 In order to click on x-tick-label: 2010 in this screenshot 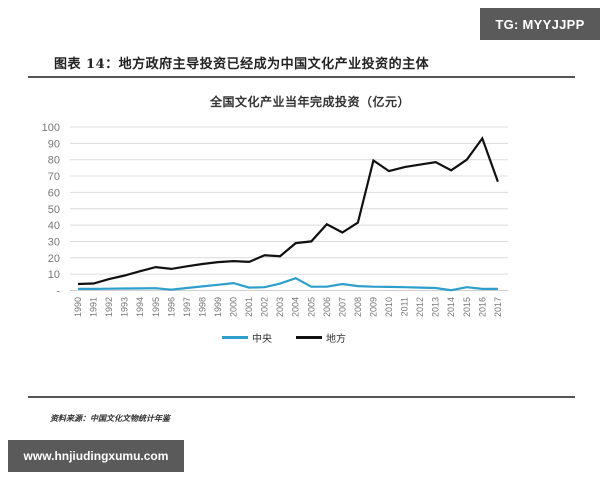, I will do `click(389, 307)`.